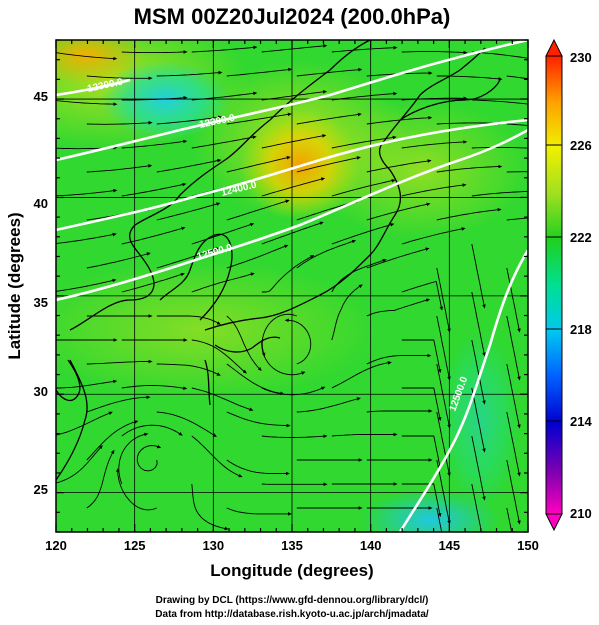  What do you see at coordinates (41, 302) in the screenshot?
I see `y-tick-label: 35` at bounding box center [41, 302].